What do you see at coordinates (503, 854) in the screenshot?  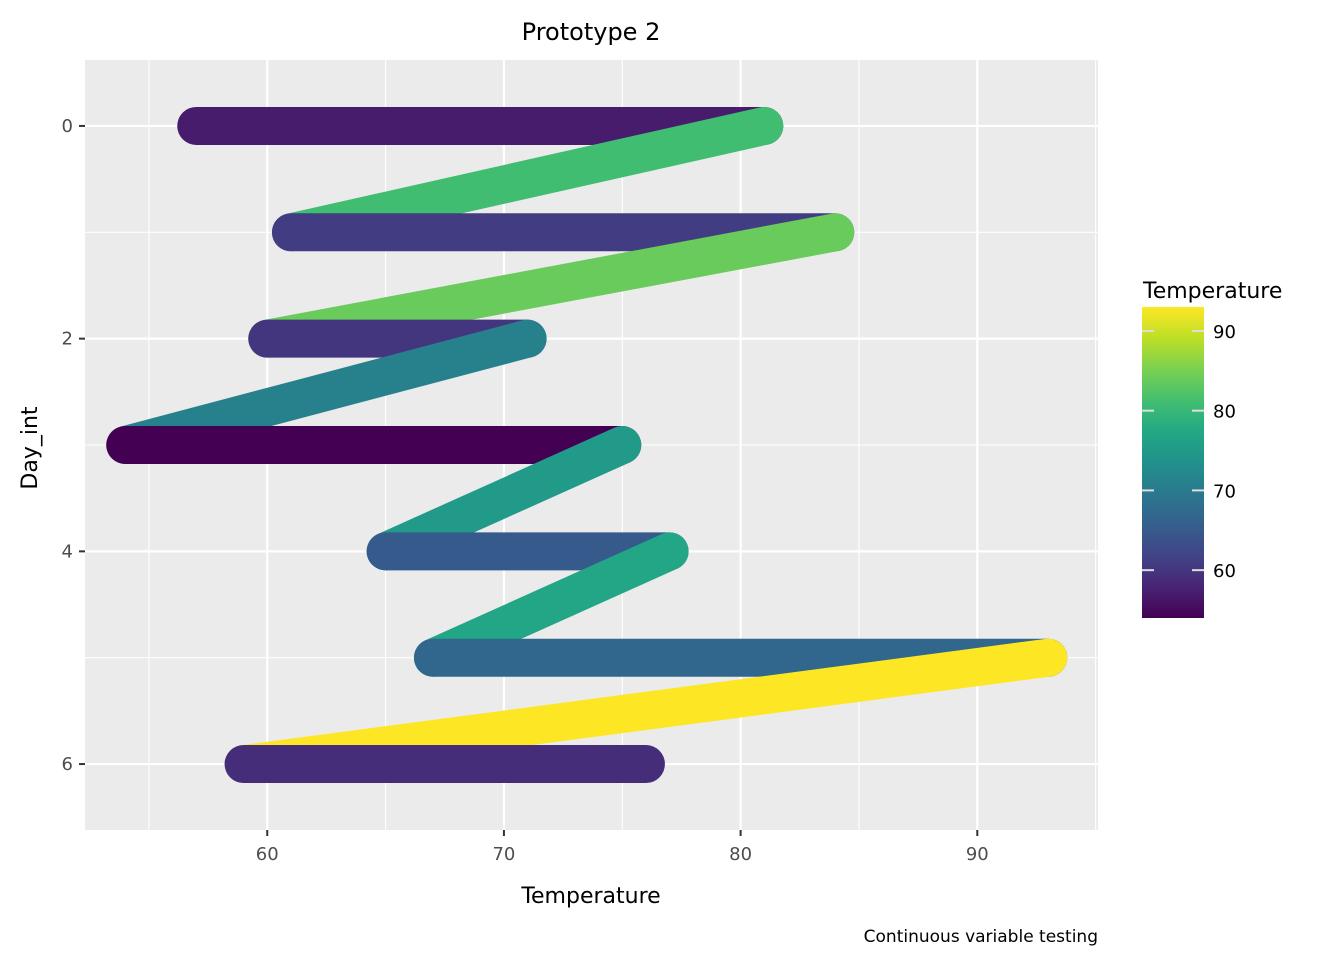 I see `x-tick-label: 70` at bounding box center [503, 854].